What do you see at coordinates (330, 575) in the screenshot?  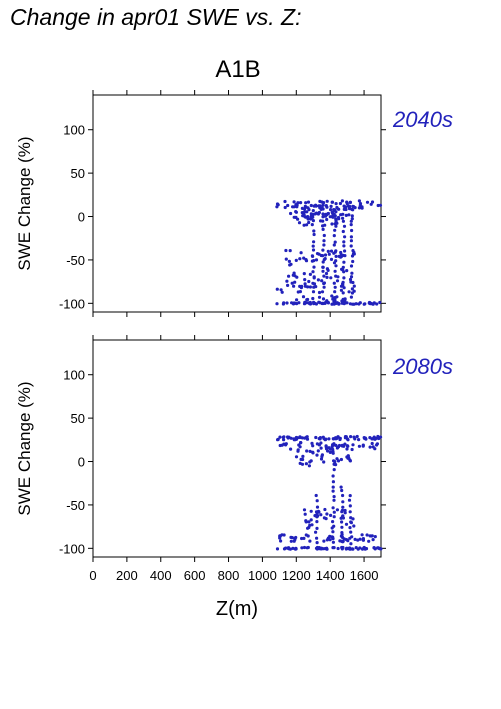 I see `x-tick-label: 1400` at bounding box center [330, 575].